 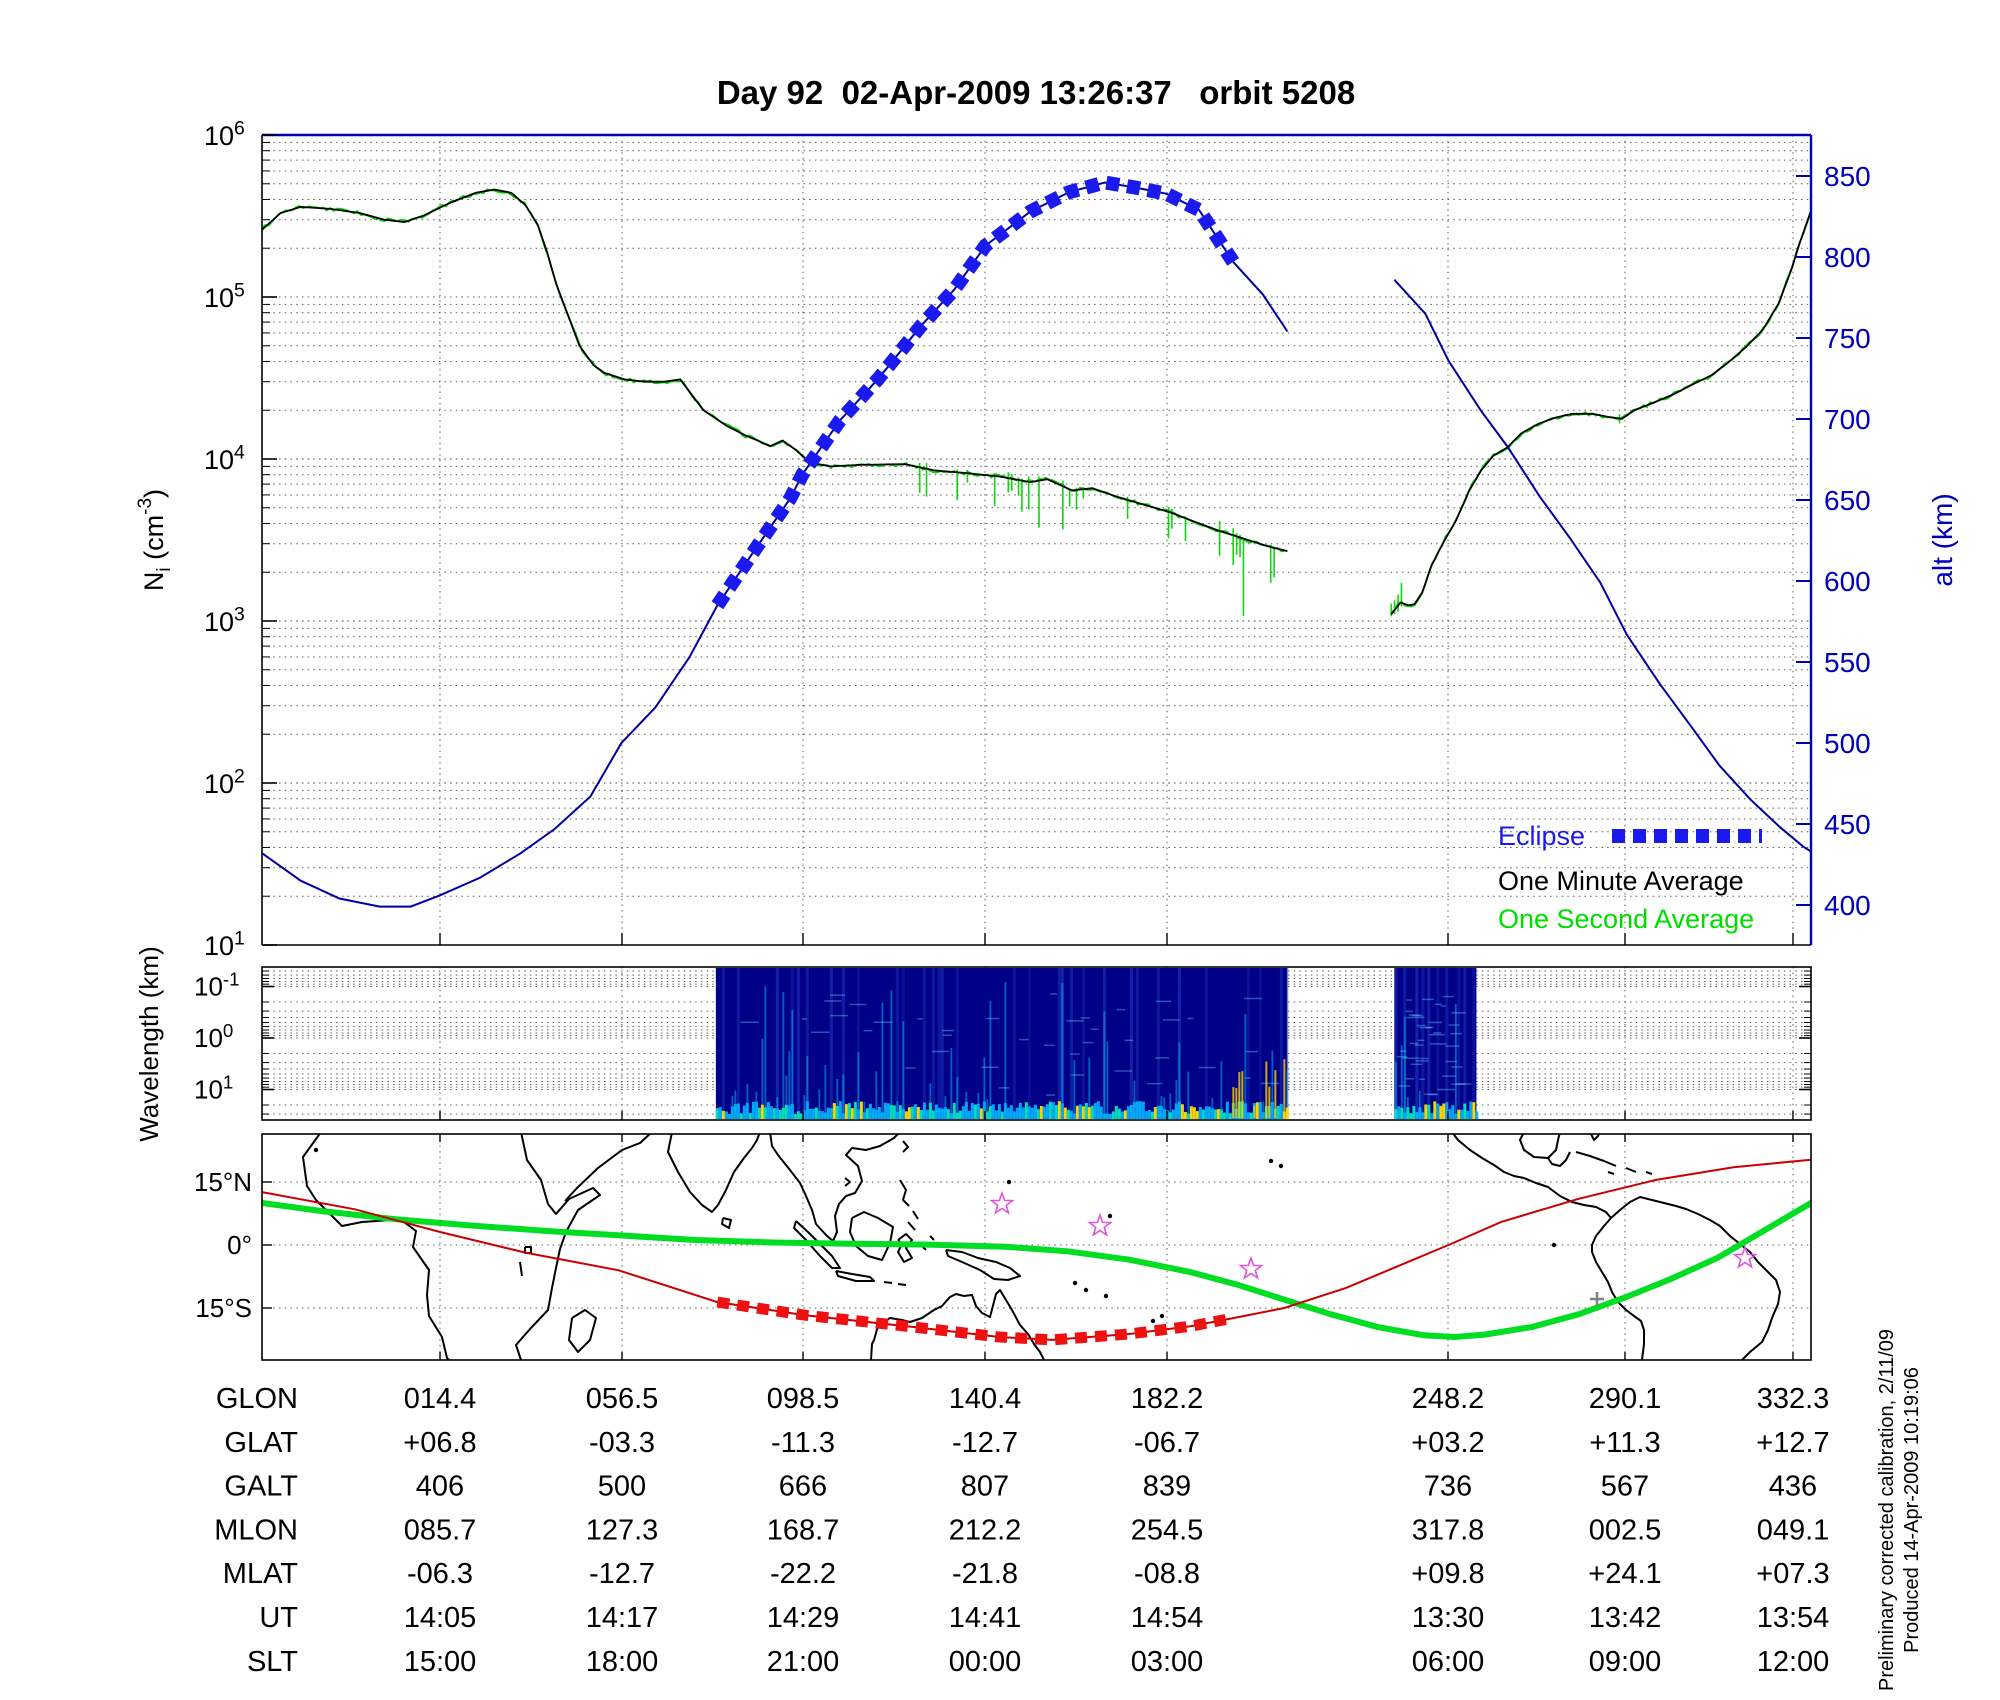 What do you see at coordinates (149, 1044) in the screenshot?
I see `y-axis-label-wavelength: Wavelength (km)` at bounding box center [149, 1044].